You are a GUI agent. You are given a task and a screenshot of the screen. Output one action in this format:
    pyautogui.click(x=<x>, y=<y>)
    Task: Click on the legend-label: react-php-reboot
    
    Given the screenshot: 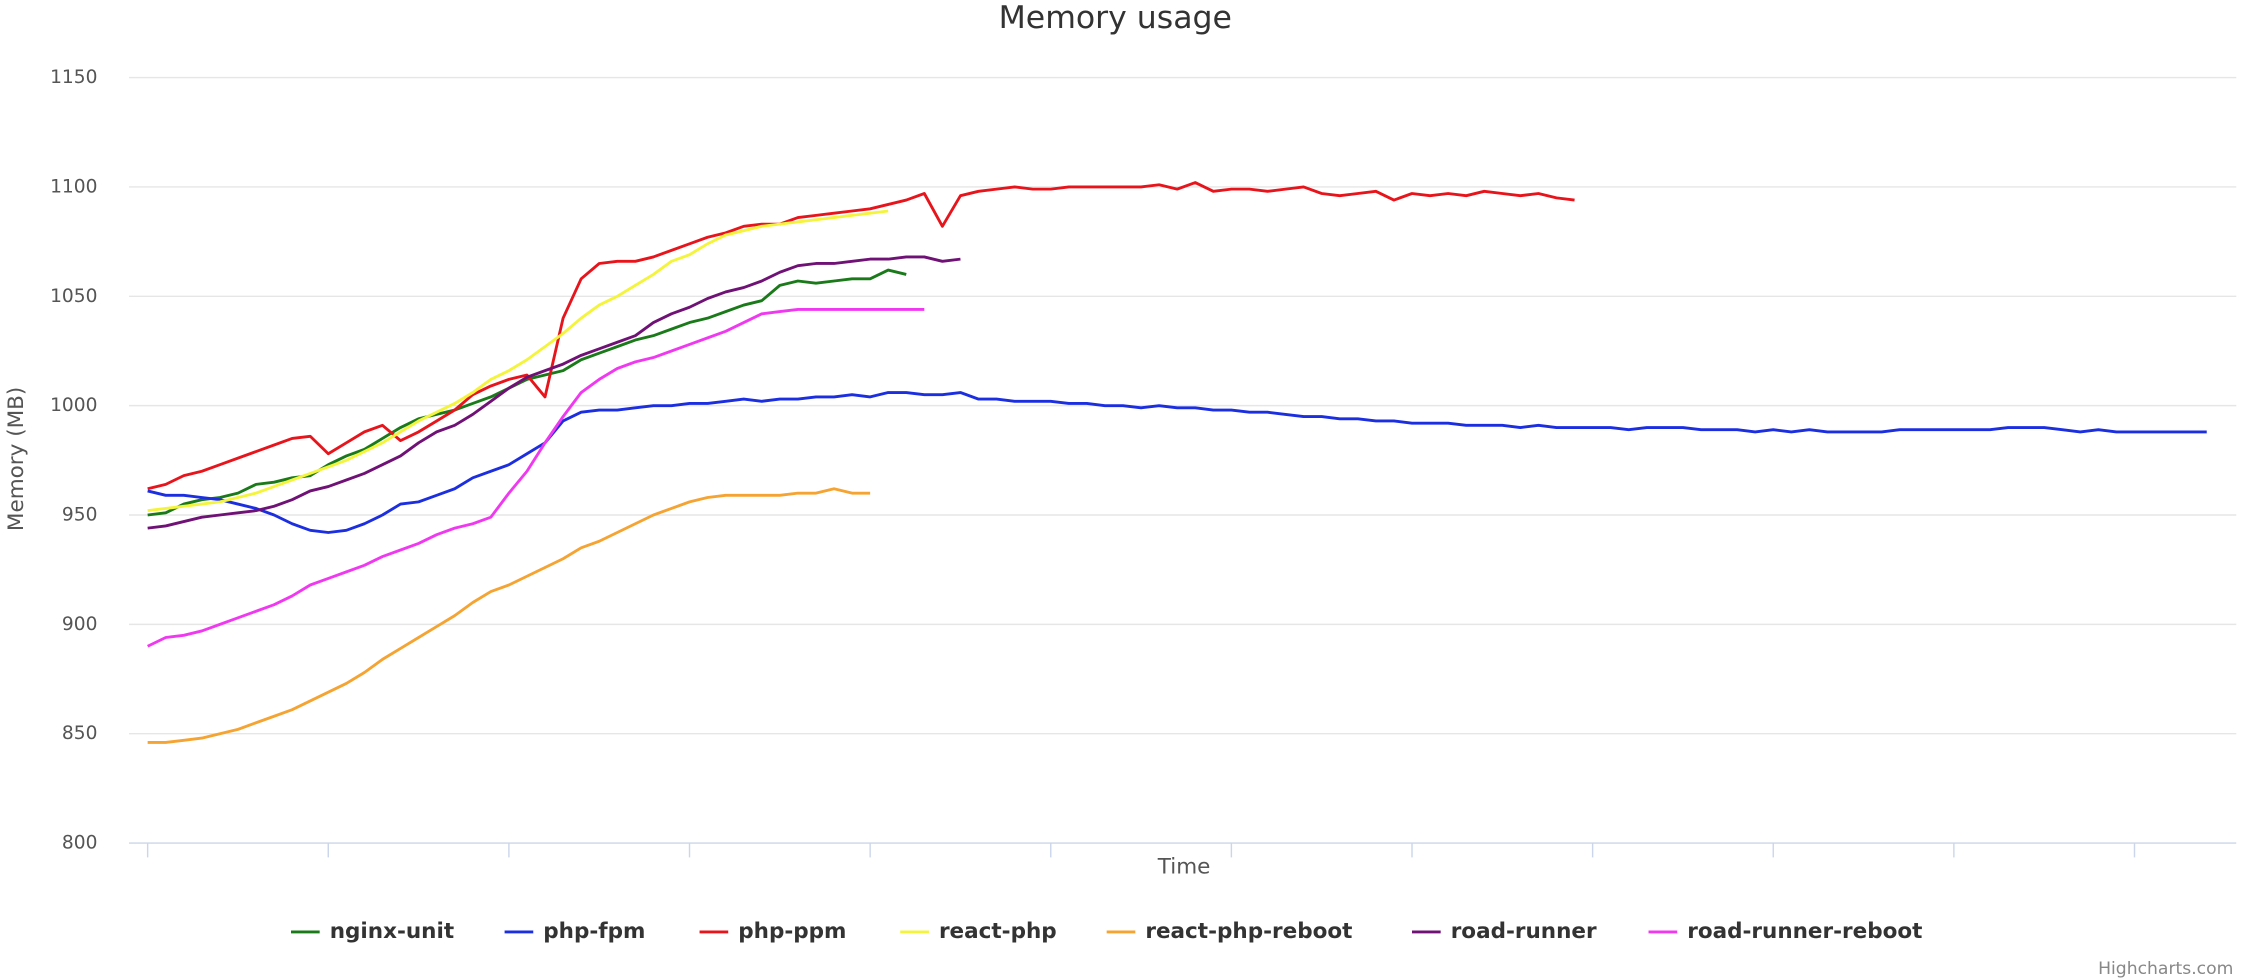 What is the action you would take?
    pyautogui.click(x=1248, y=931)
    